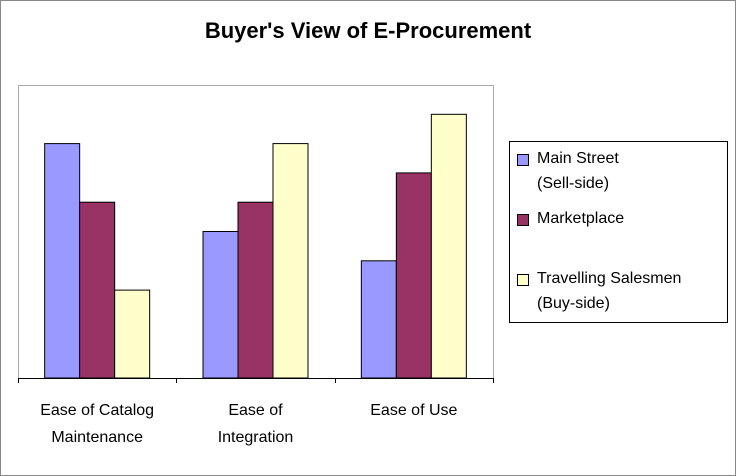 Image resolution: width=736 pixels, height=476 pixels. What do you see at coordinates (578, 171) in the screenshot?
I see `legend-label: Main Street (Sell-side)` at bounding box center [578, 171].